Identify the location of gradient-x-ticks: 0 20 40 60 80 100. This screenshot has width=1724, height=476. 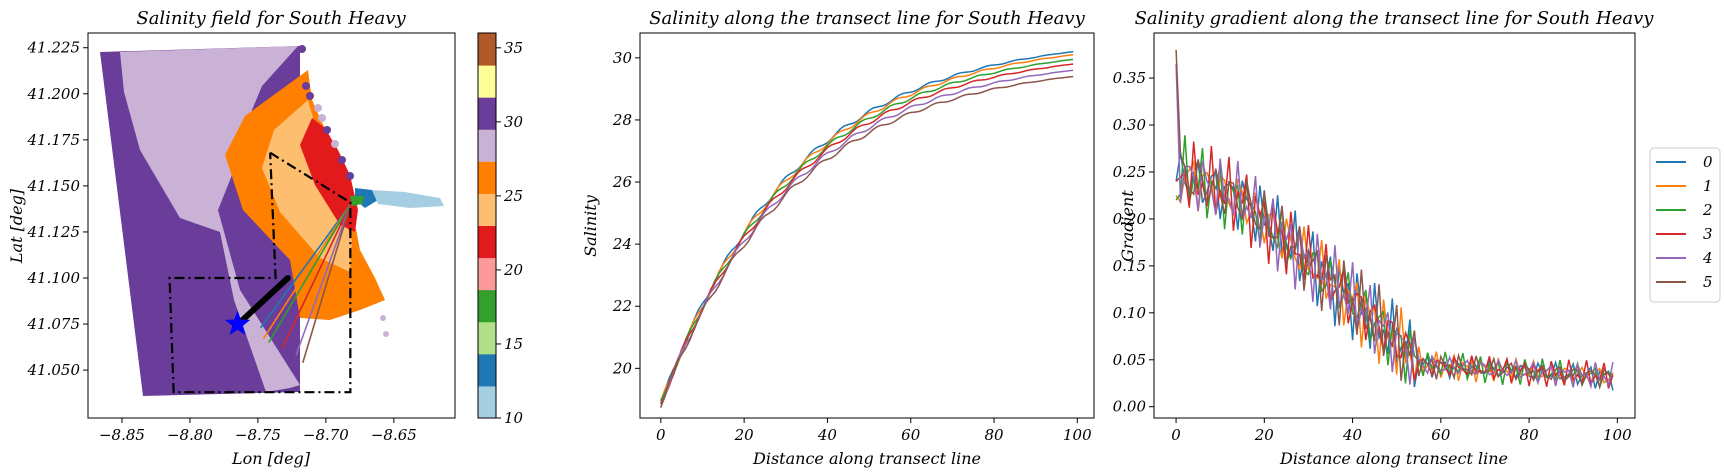
(1401, 431).